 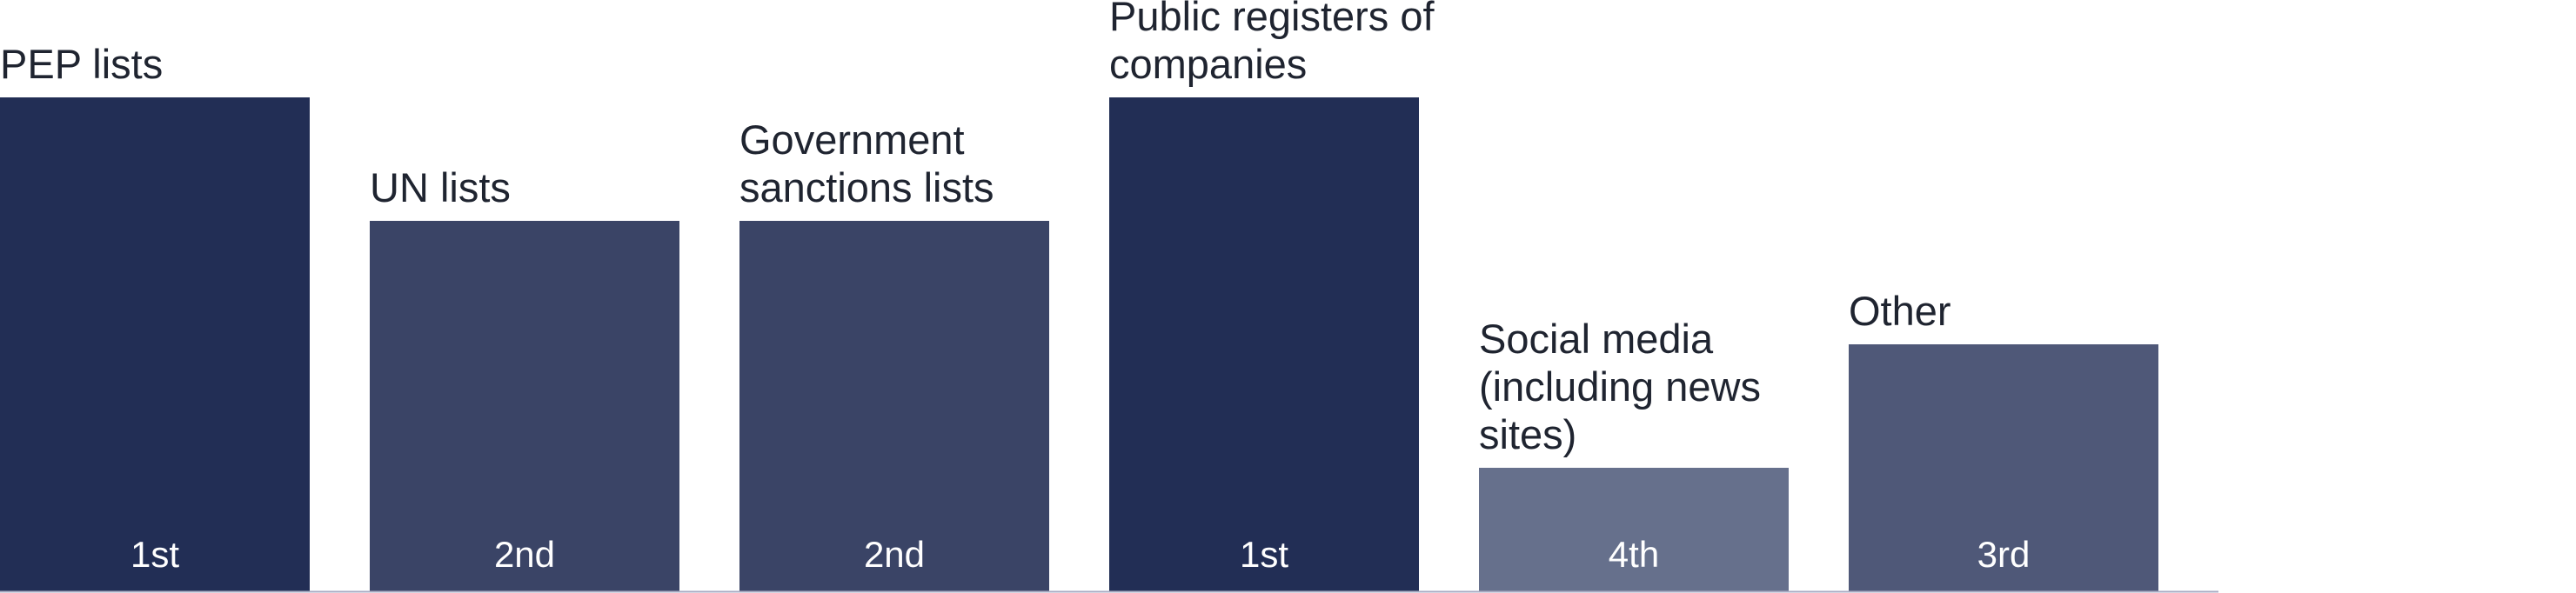 What do you see at coordinates (1264, 554) in the screenshot?
I see `rank-label-3: 1st` at bounding box center [1264, 554].